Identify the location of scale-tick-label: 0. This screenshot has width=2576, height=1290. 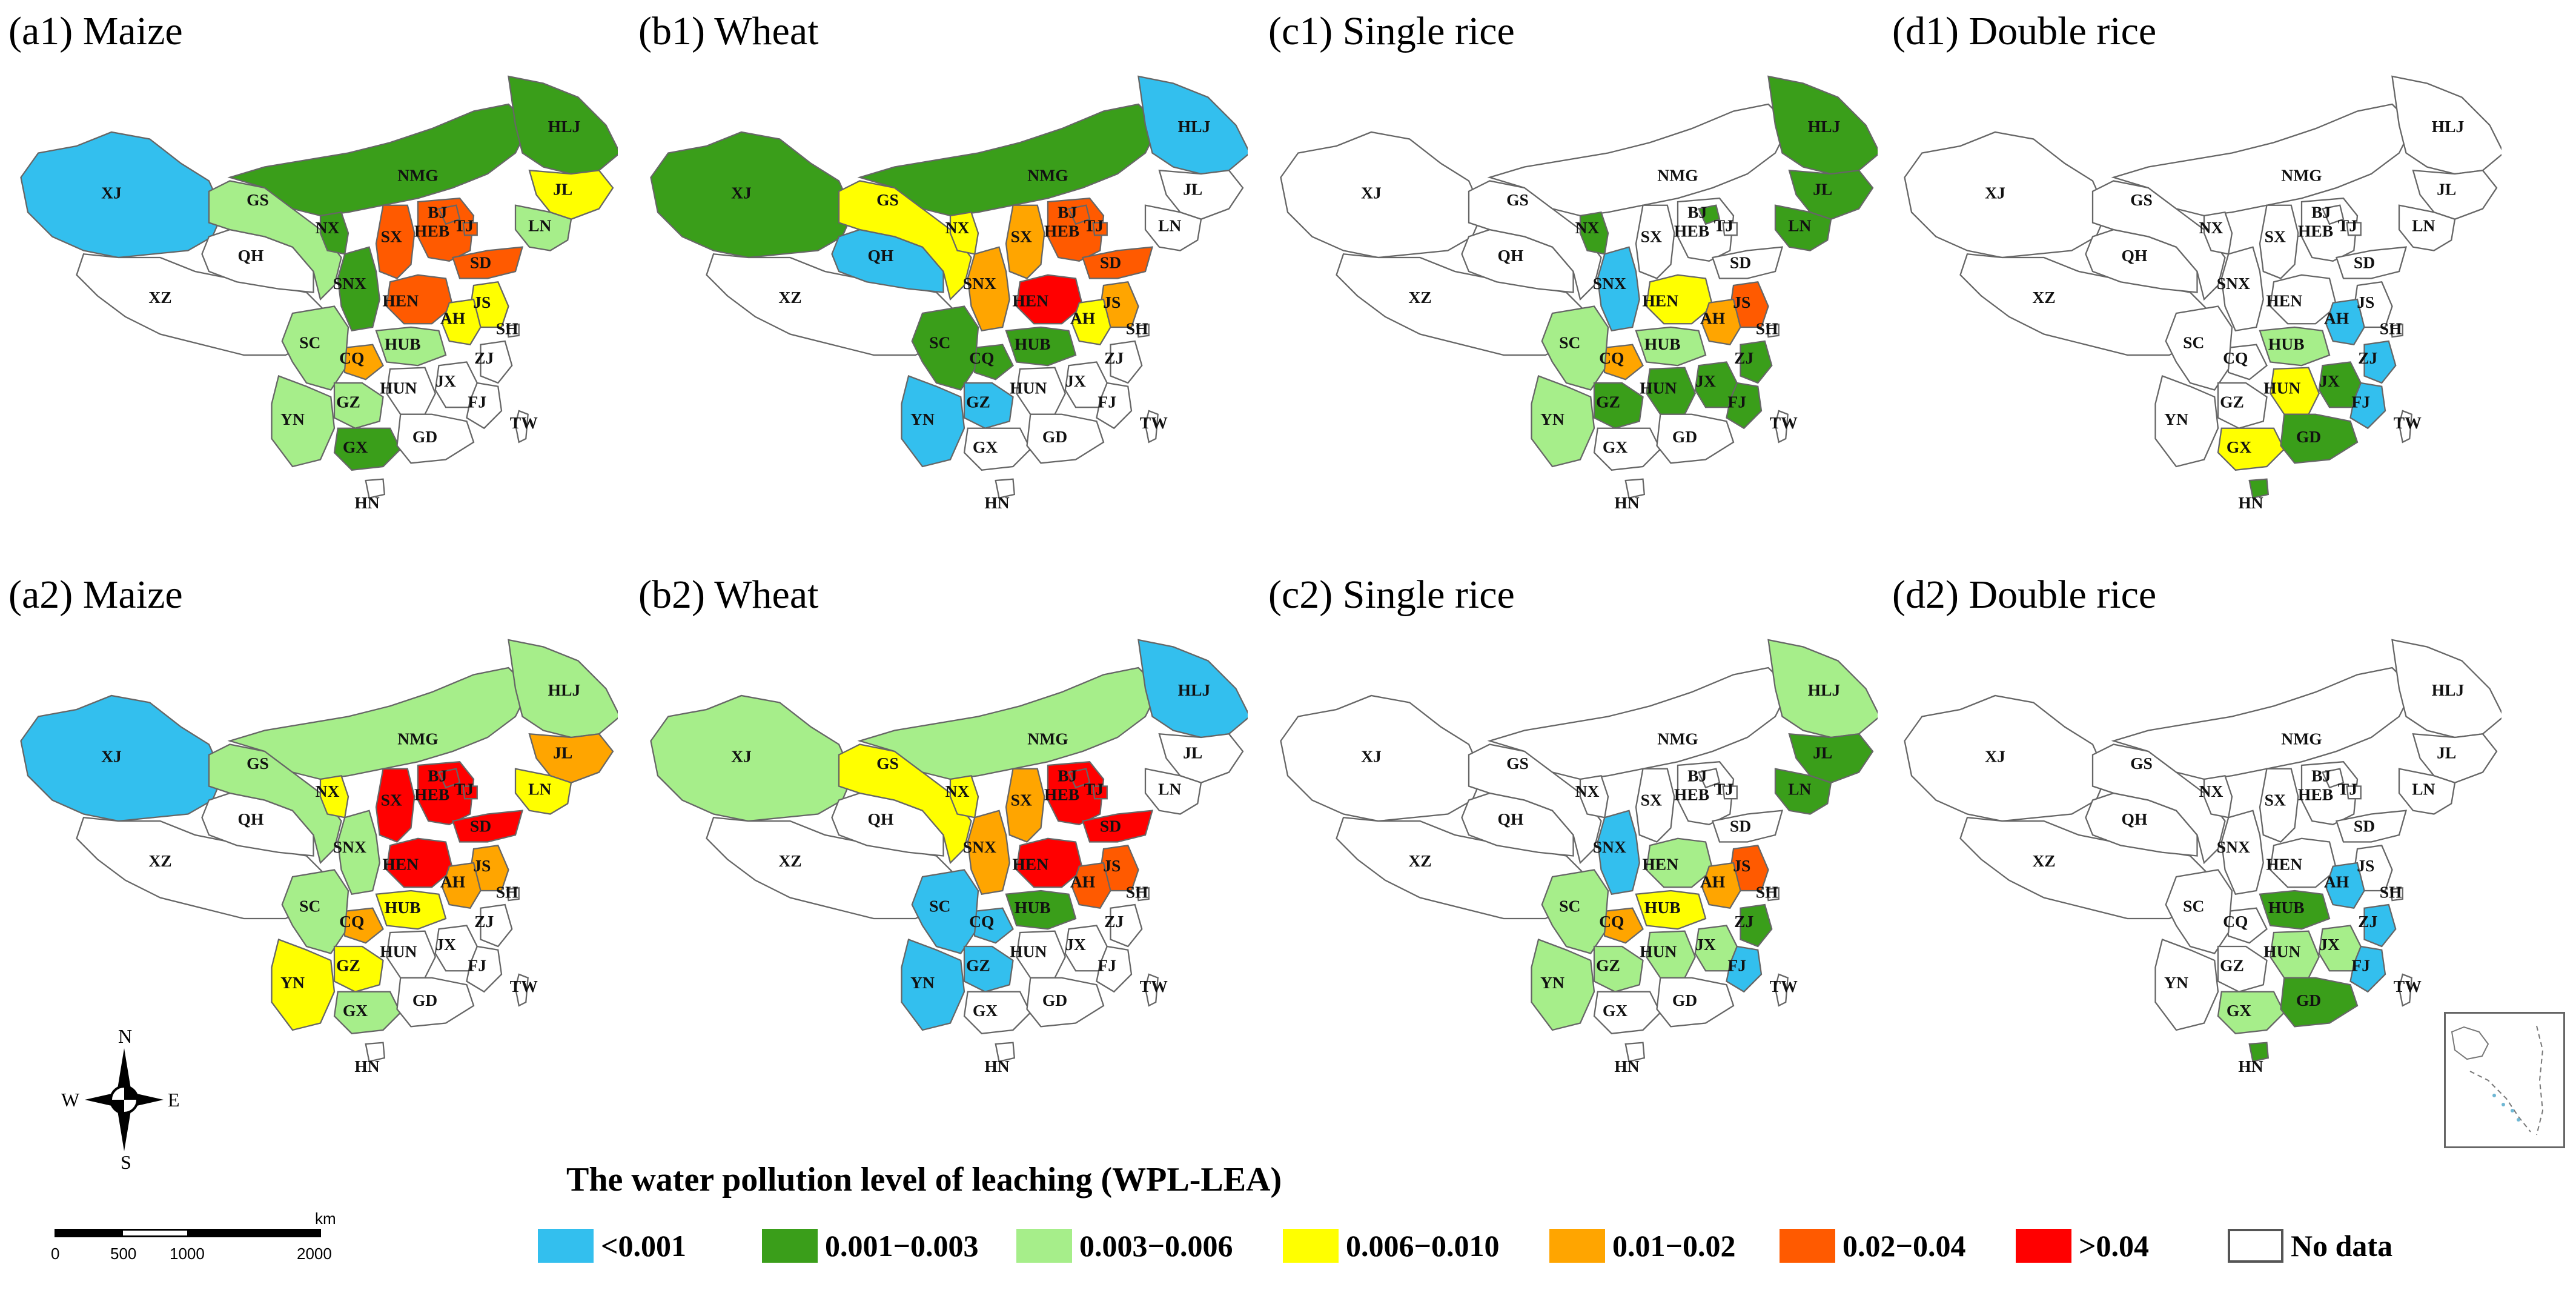
(55, 1254).